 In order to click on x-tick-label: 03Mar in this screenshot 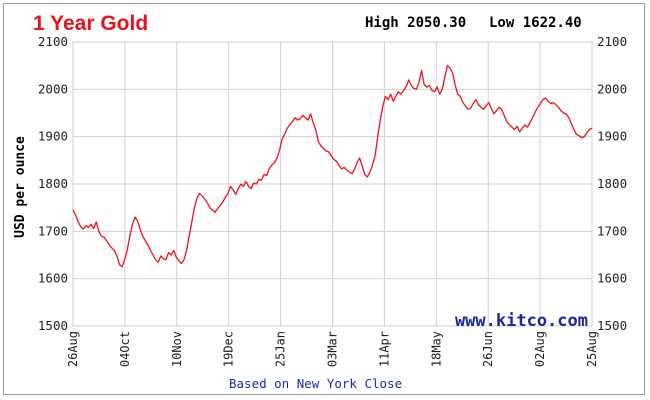, I will do `click(333, 349)`.